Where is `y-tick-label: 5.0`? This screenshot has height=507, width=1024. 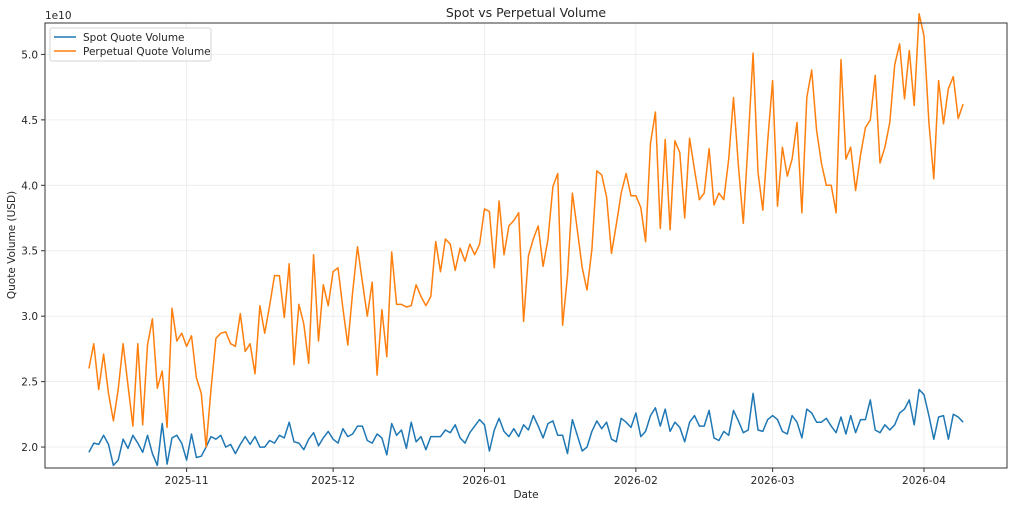
y-tick-label: 5.0 is located at coordinates (29, 55).